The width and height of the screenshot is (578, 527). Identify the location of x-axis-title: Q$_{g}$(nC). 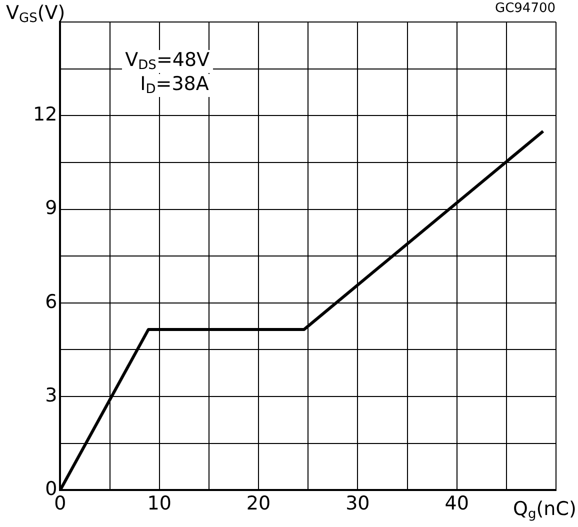
(544, 510).